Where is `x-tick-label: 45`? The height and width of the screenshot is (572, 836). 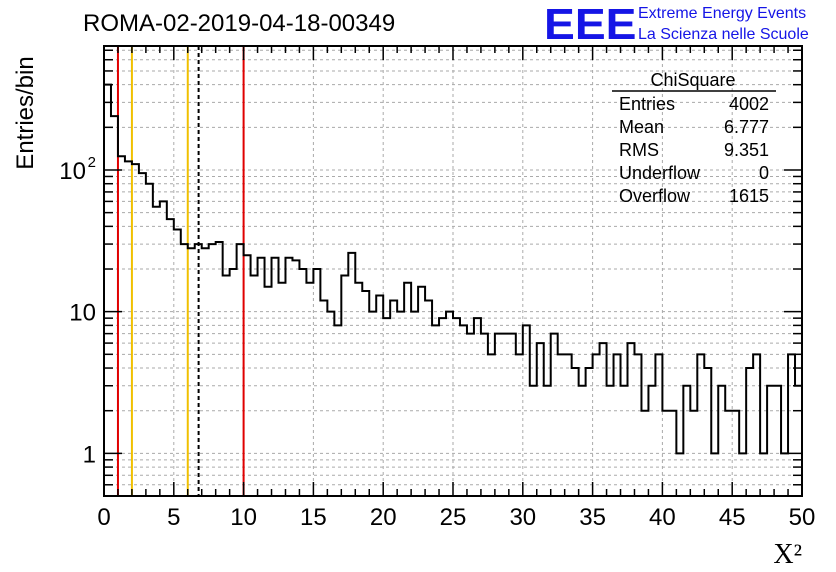
x-tick-label: 45 is located at coordinates (732, 517).